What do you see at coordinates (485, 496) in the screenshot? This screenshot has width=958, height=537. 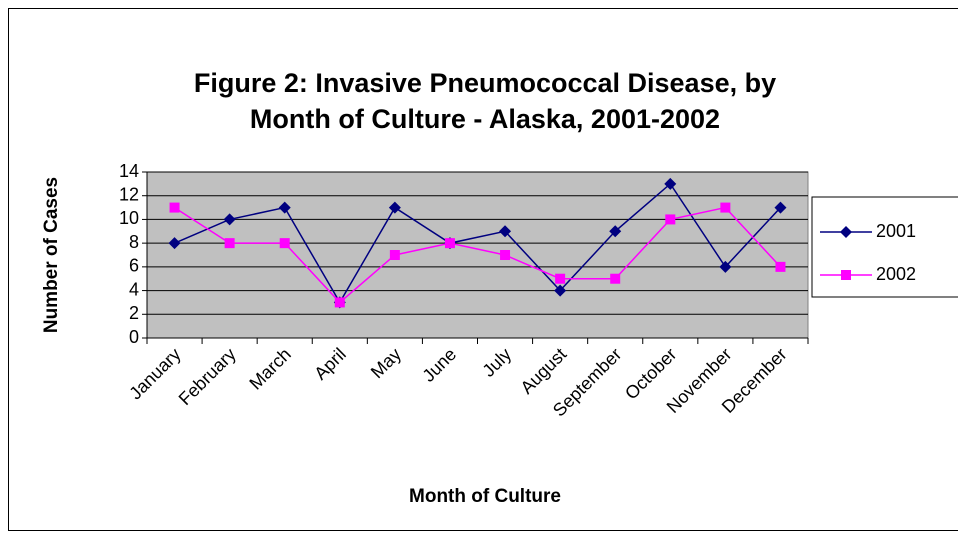 I see `x-axis-title: Month of Culture` at bounding box center [485, 496].